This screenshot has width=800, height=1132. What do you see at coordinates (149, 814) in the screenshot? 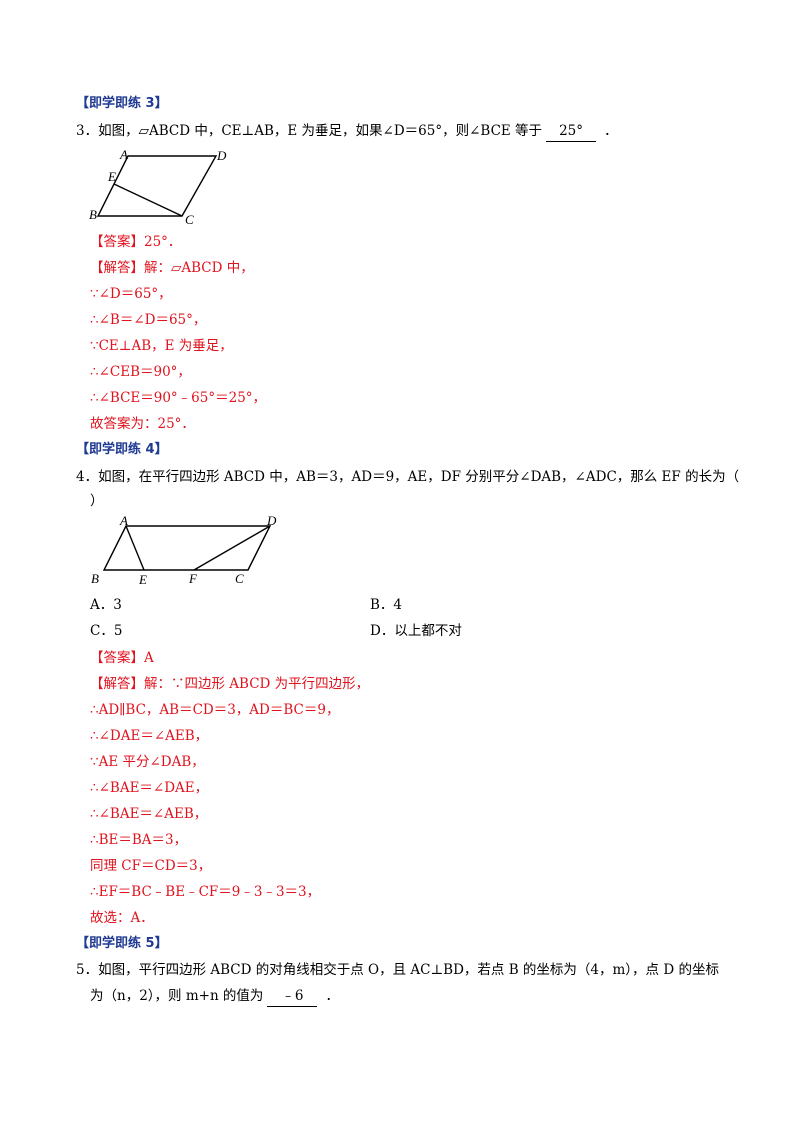
I see `section4-solution-line-6: ∴∠BAE＝∠AEB，` at bounding box center [149, 814].